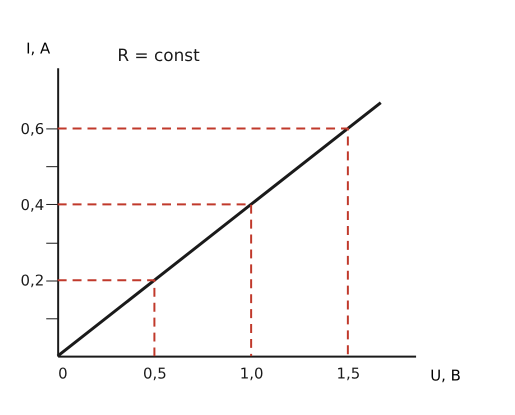 The height and width of the screenshot is (415, 515). Describe the element at coordinates (63, 373) in the screenshot. I see `x-tick-label: 0` at that location.